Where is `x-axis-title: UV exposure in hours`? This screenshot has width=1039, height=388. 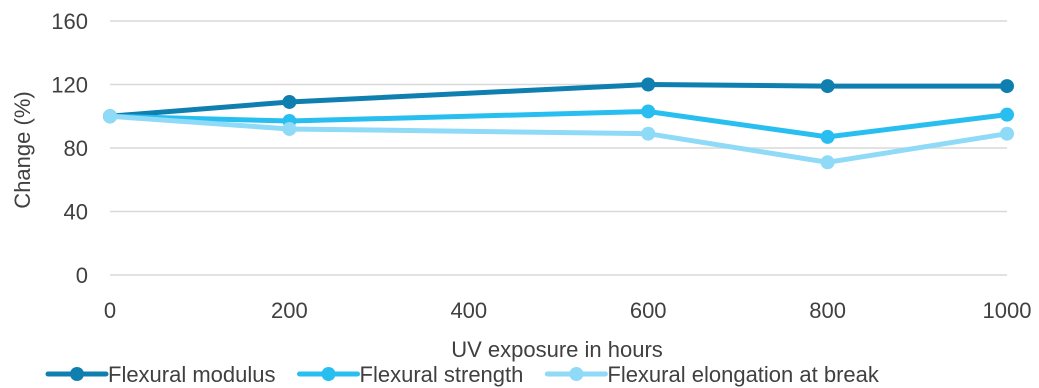 x-axis-title: UV exposure in hours is located at coordinates (557, 349).